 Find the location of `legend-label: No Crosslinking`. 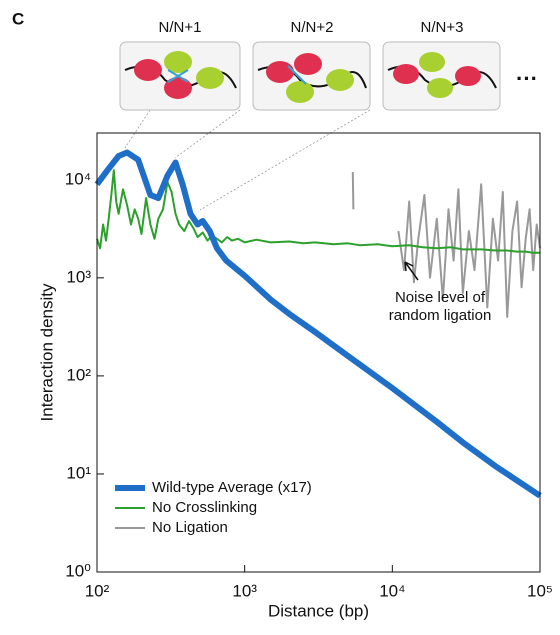

legend-label: No Crosslinking is located at coordinates (204, 507).